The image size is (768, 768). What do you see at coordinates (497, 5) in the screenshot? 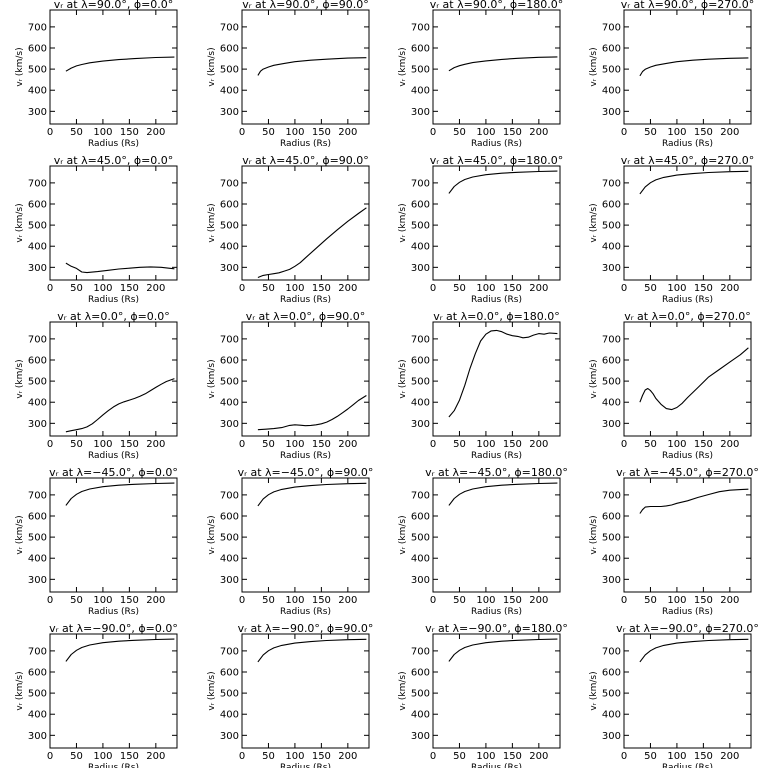
I see `panel-title: vᵣ at λ=90.0°, ϕ=180.0°` at bounding box center [497, 5].